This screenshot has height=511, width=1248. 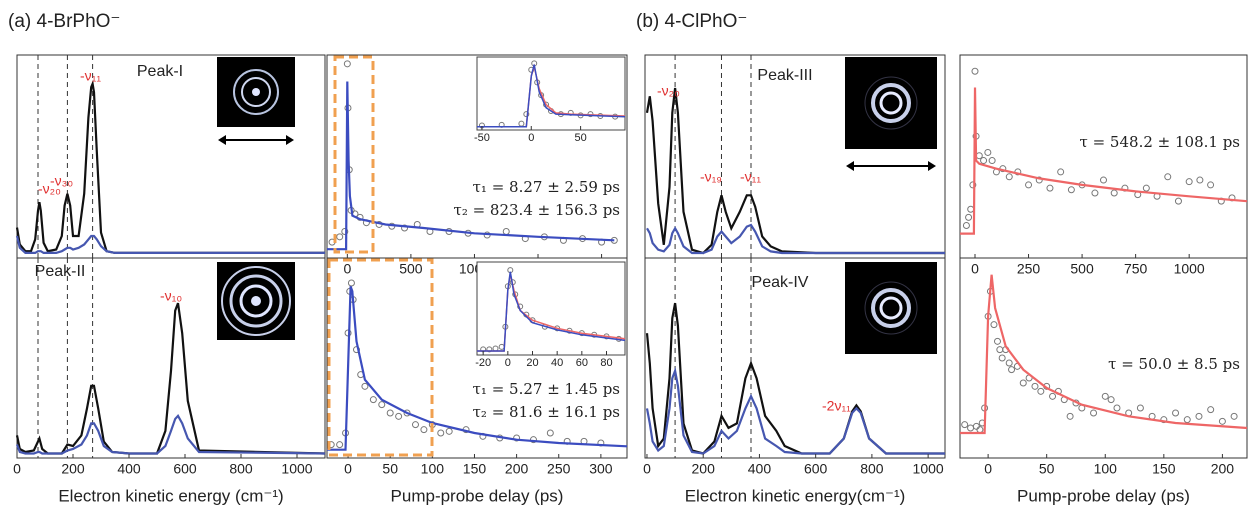 I want to click on x-tick-label: 300, so click(x=601, y=469).